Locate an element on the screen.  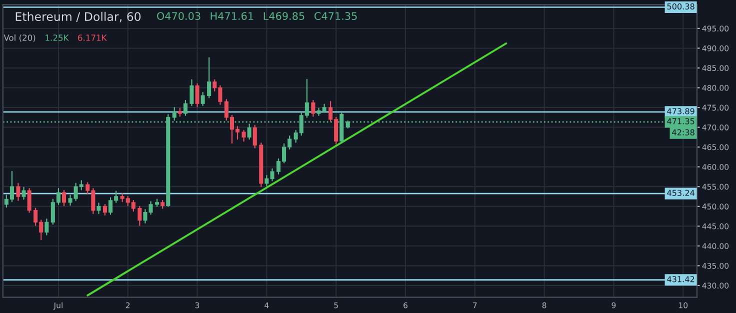
annotation: 42:38 is located at coordinates (683, 132).